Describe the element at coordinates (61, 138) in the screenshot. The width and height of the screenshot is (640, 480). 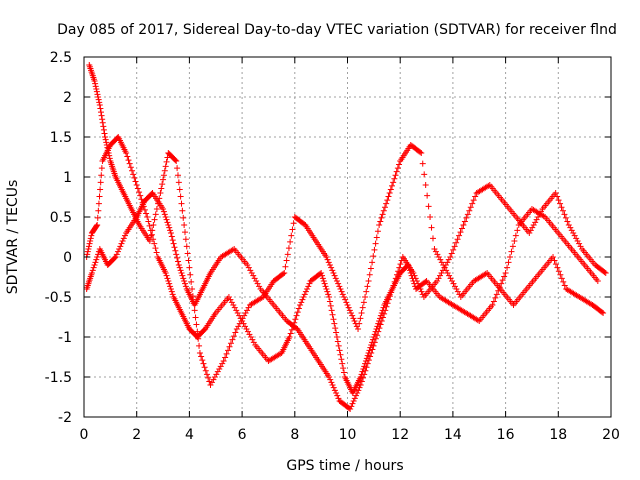
I see `y-tick-label: 1.5` at that location.